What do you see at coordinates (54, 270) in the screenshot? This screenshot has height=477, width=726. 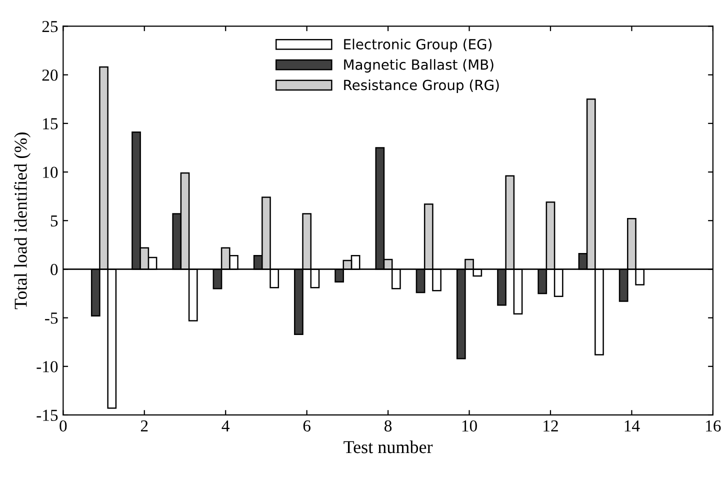 I see `y-tick-label: 0` at bounding box center [54, 270].